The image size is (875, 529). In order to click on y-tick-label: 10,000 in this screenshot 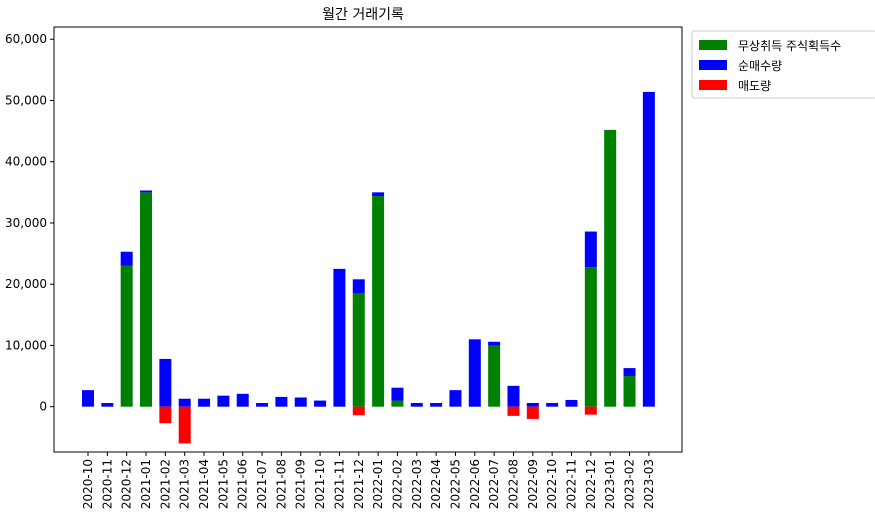, I will do `click(26, 345)`.